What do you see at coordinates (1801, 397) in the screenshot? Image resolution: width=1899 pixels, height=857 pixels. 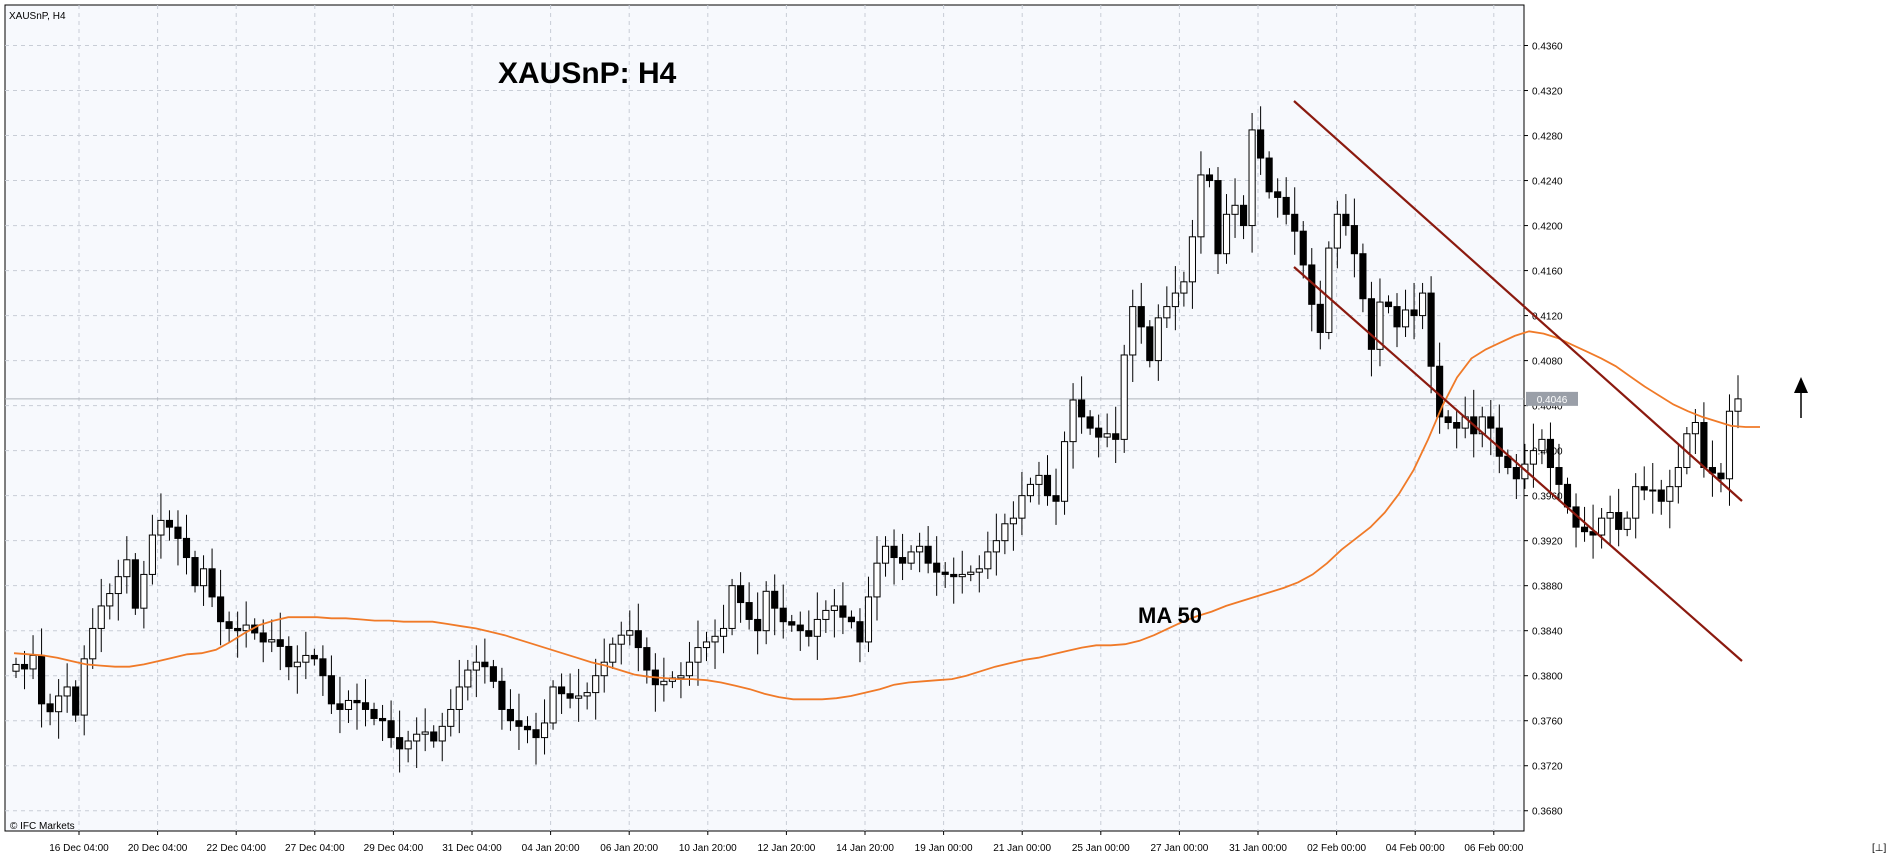 I see `up-arrow` at bounding box center [1801, 397].